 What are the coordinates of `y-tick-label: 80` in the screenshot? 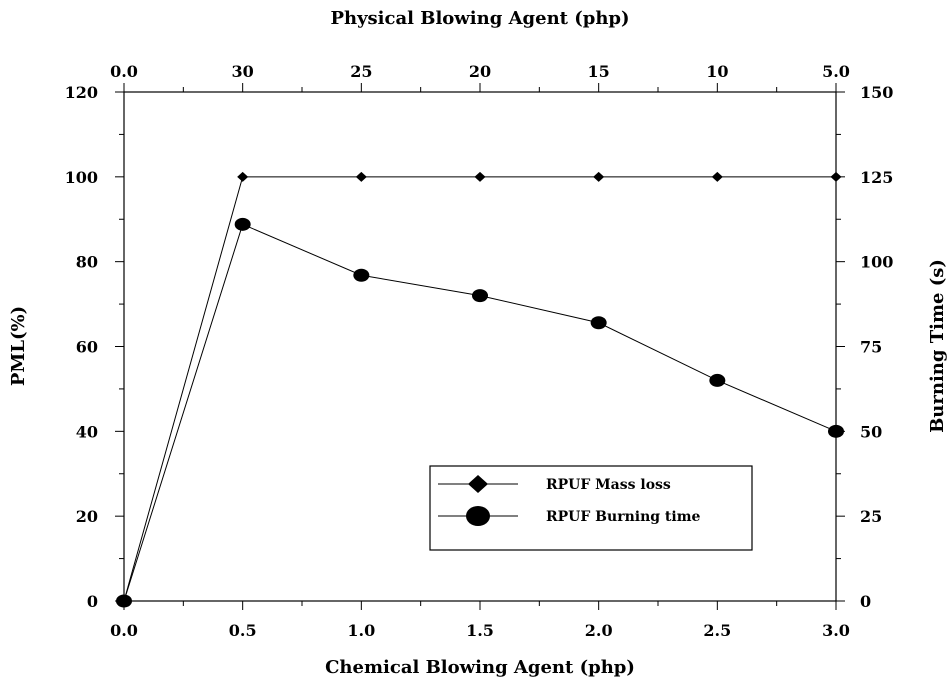 It's located at (87, 262).